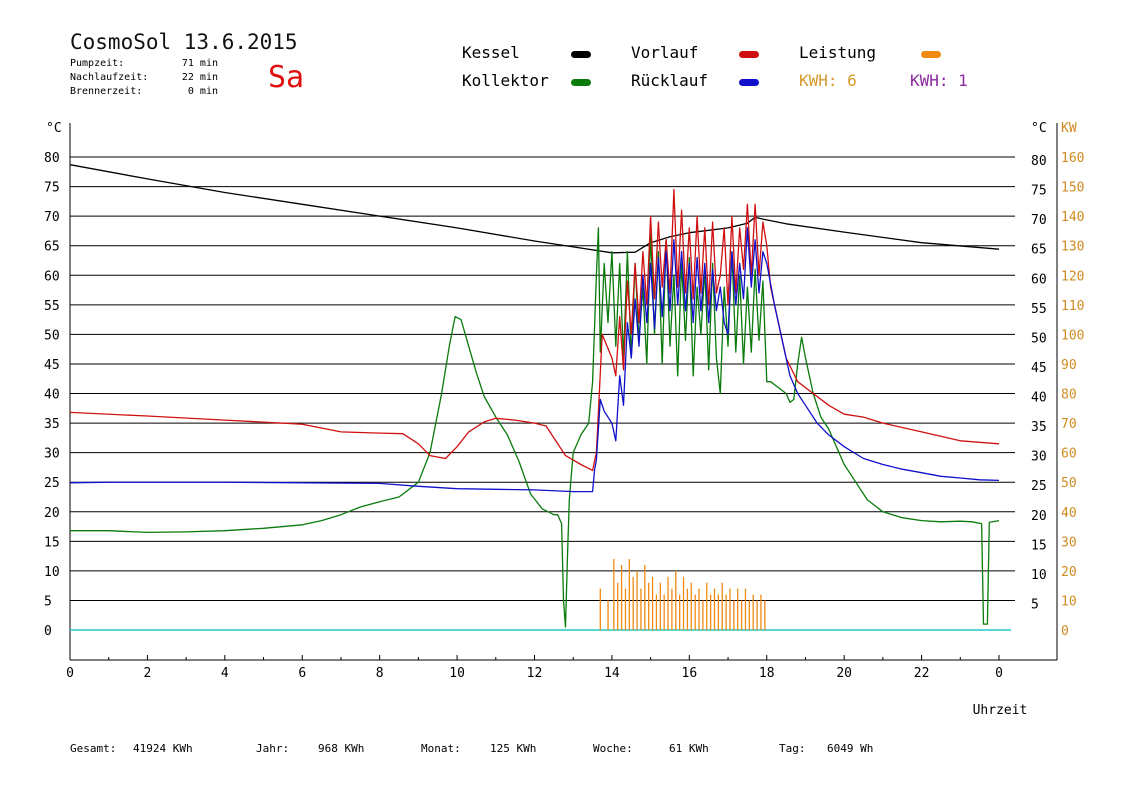  What do you see at coordinates (1039, 486) in the screenshot?
I see `y-tick-label-right-c: 25` at bounding box center [1039, 486].